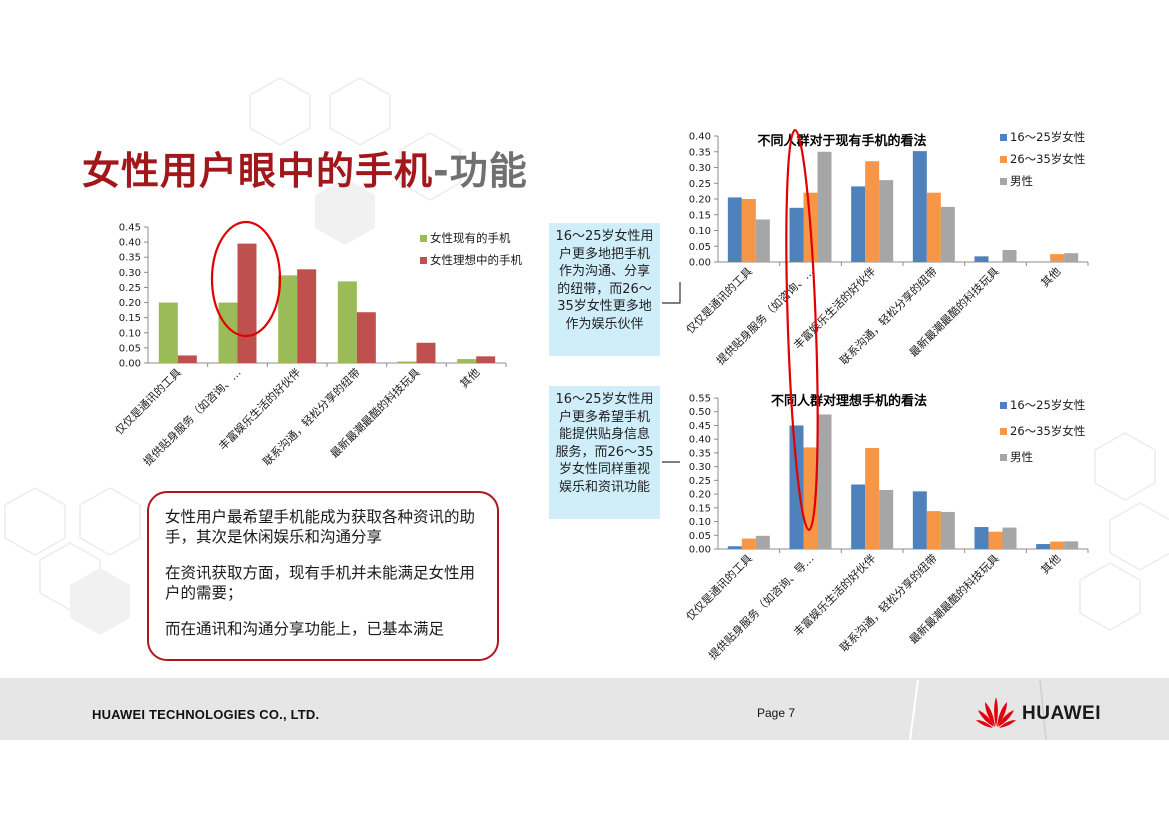 This screenshot has width=1169, height=826. I want to click on footer-page-number: Page 7, so click(776, 713).